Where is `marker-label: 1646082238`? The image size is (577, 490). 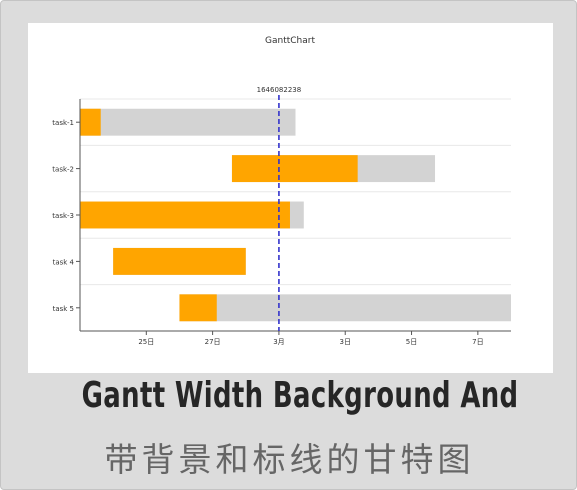 marker-label: 1646082238 is located at coordinates (279, 90).